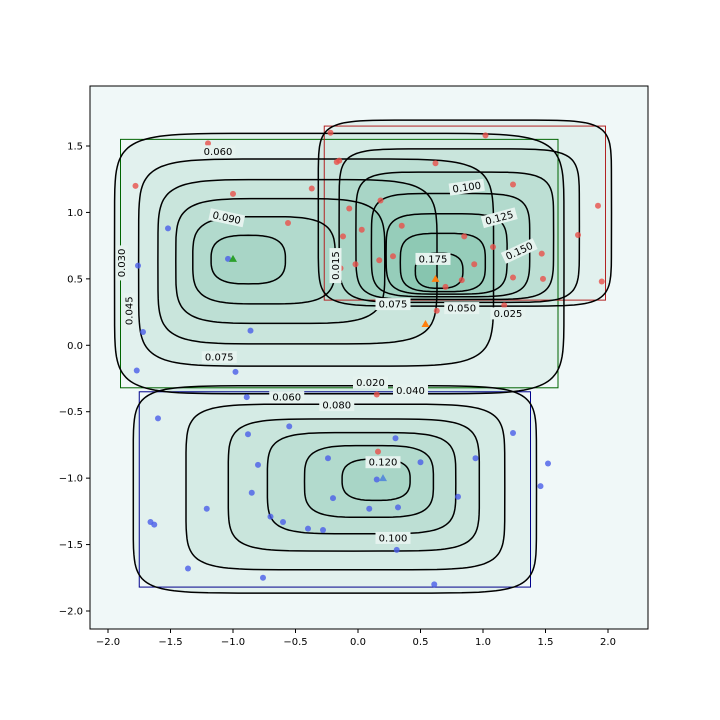 This screenshot has height=720, width=720. I want to click on x-tick-label: 1.5, so click(546, 642).